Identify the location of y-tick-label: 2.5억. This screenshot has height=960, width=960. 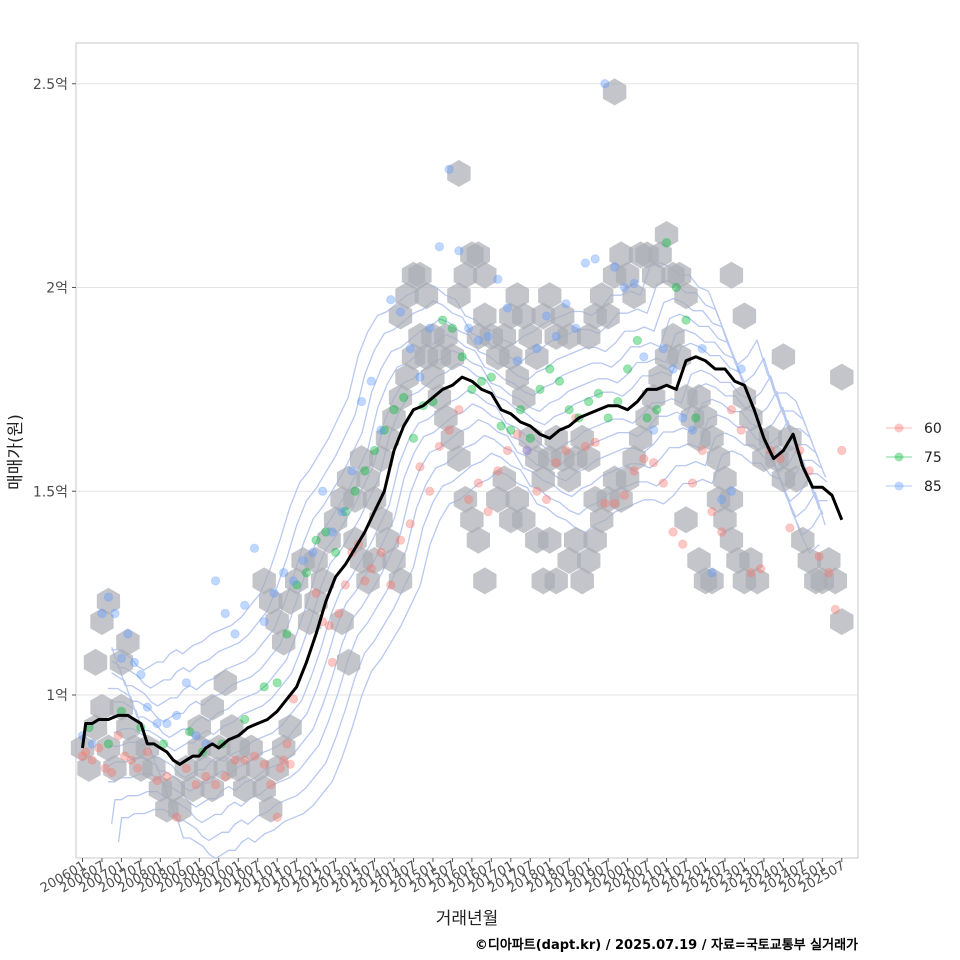
(50, 85).